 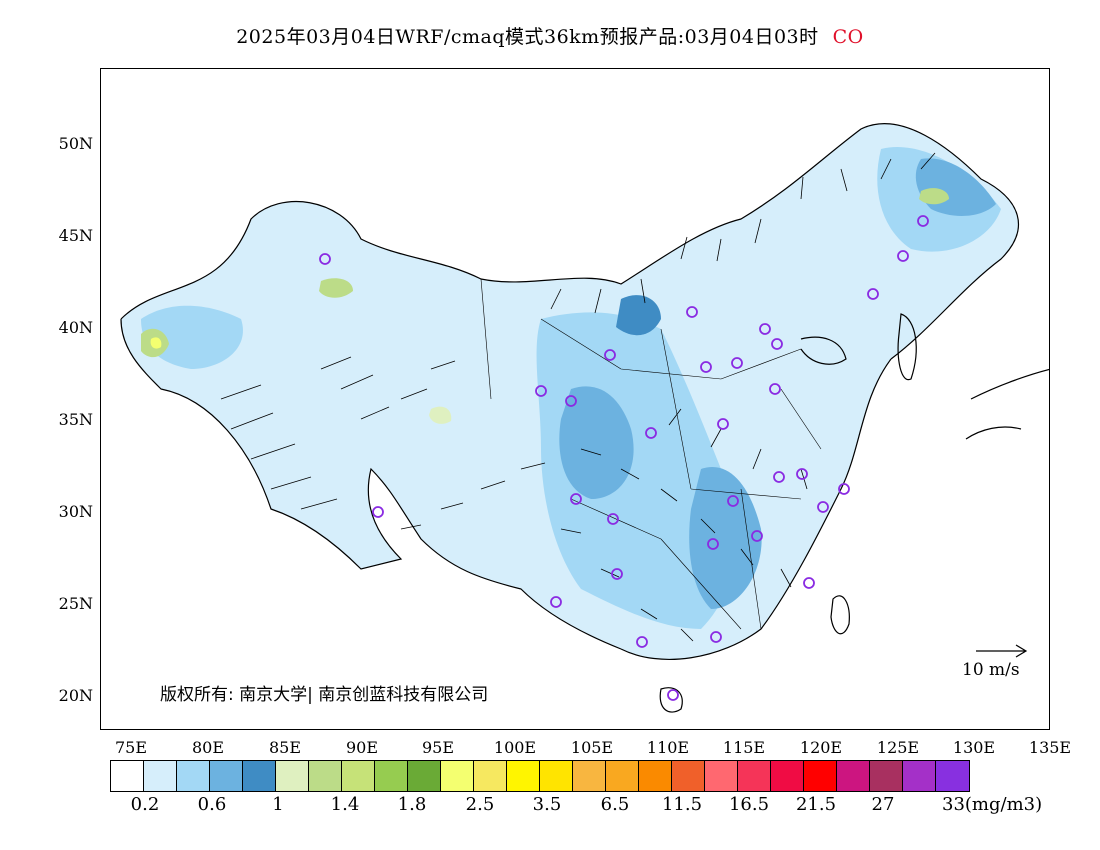 I want to click on field-dark-north, so click(x=638, y=315).